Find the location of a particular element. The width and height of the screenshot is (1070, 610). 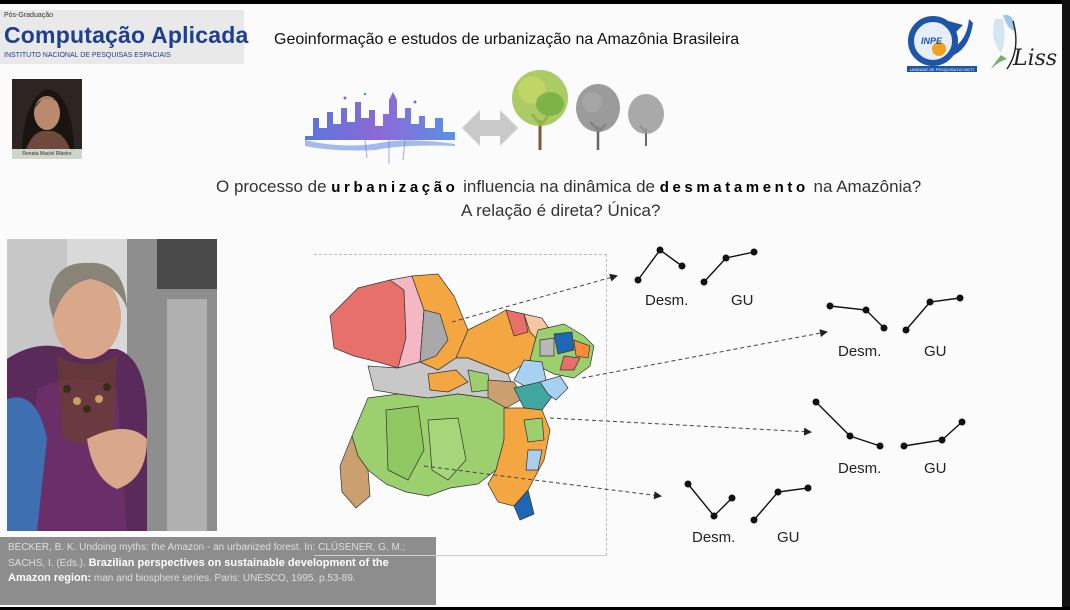

trees-illustration is located at coordinates (588, 110).